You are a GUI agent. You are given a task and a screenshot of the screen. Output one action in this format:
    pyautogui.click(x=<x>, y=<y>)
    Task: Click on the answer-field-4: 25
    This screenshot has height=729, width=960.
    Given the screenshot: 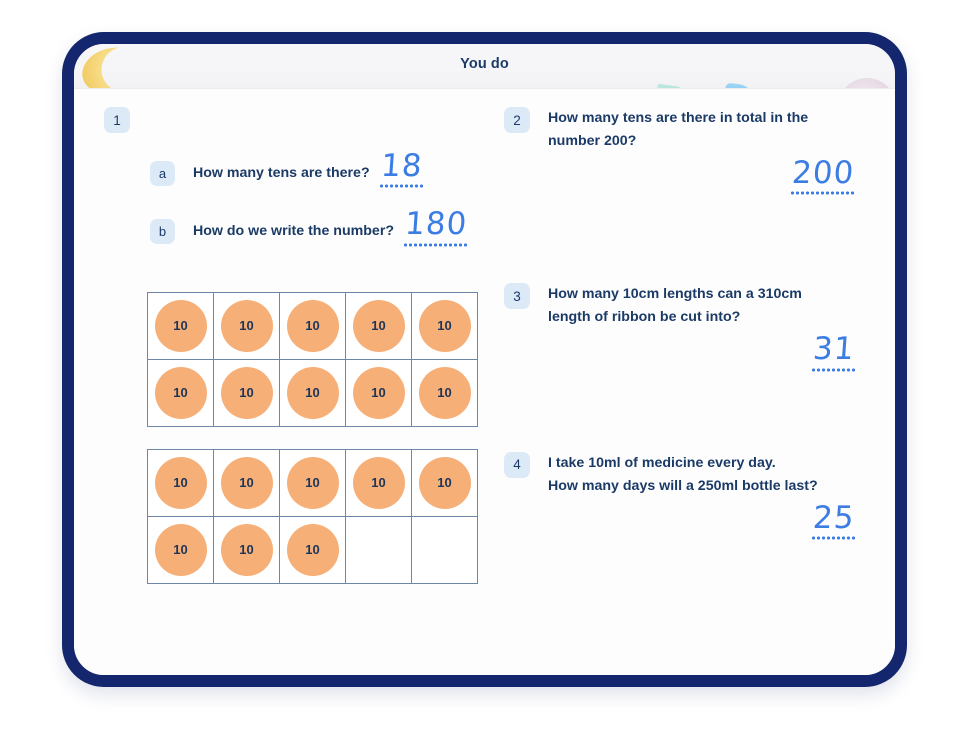 What is the action you would take?
    pyautogui.click(x=833, y=520)
    